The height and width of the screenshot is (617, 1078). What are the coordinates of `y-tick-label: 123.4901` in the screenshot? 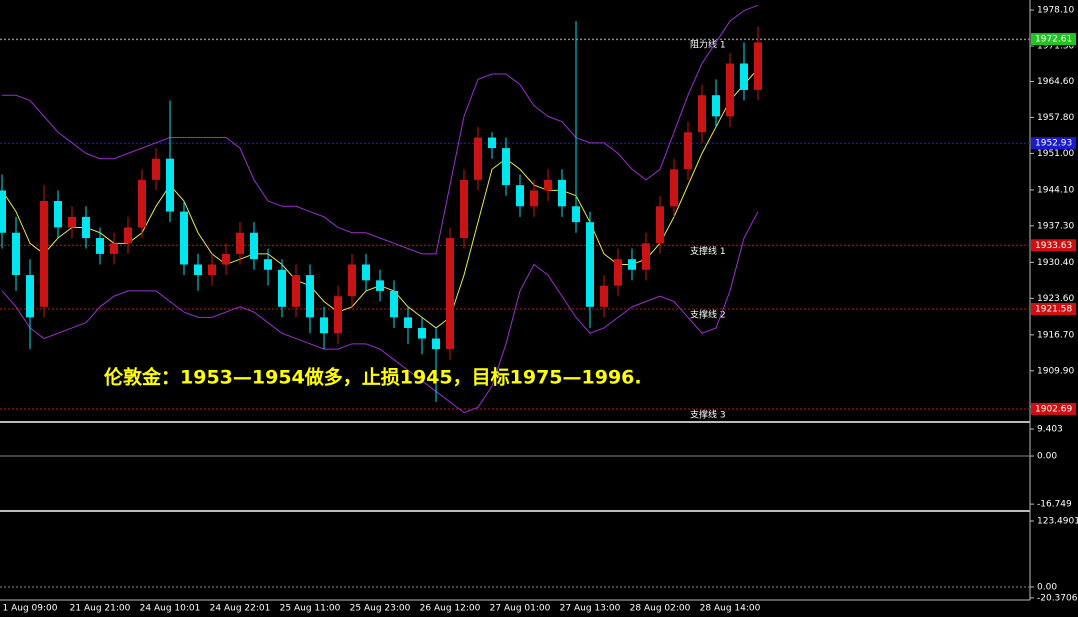 It's located at (1057, 522).